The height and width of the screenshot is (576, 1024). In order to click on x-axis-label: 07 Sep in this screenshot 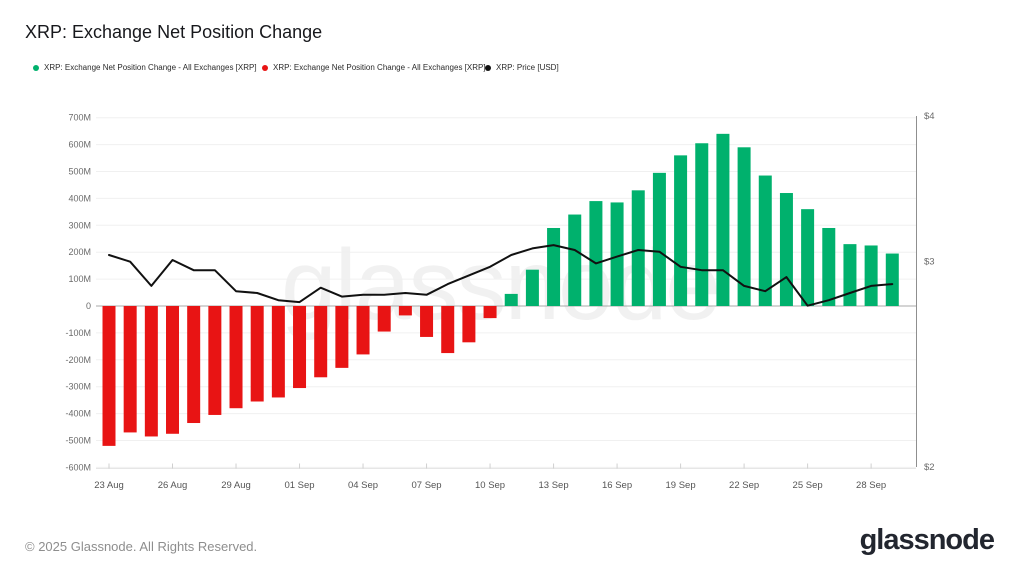, I will do `click(426, 485)`.